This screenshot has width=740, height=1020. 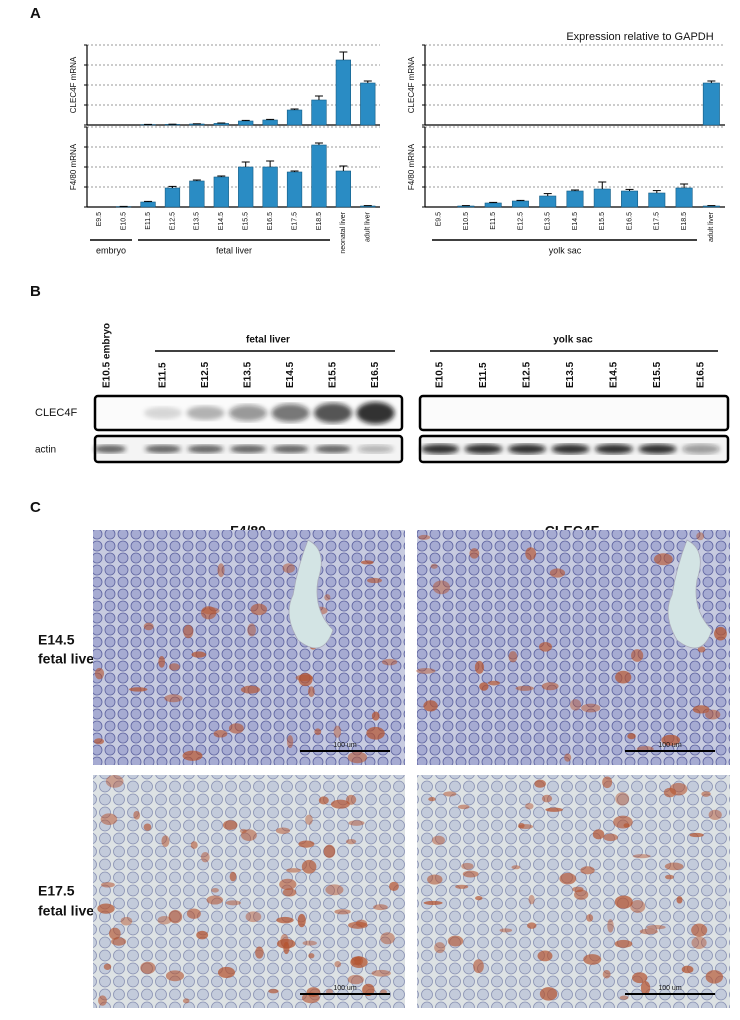 I want to click on row-label: E17.5, so click(x=56, y=891).